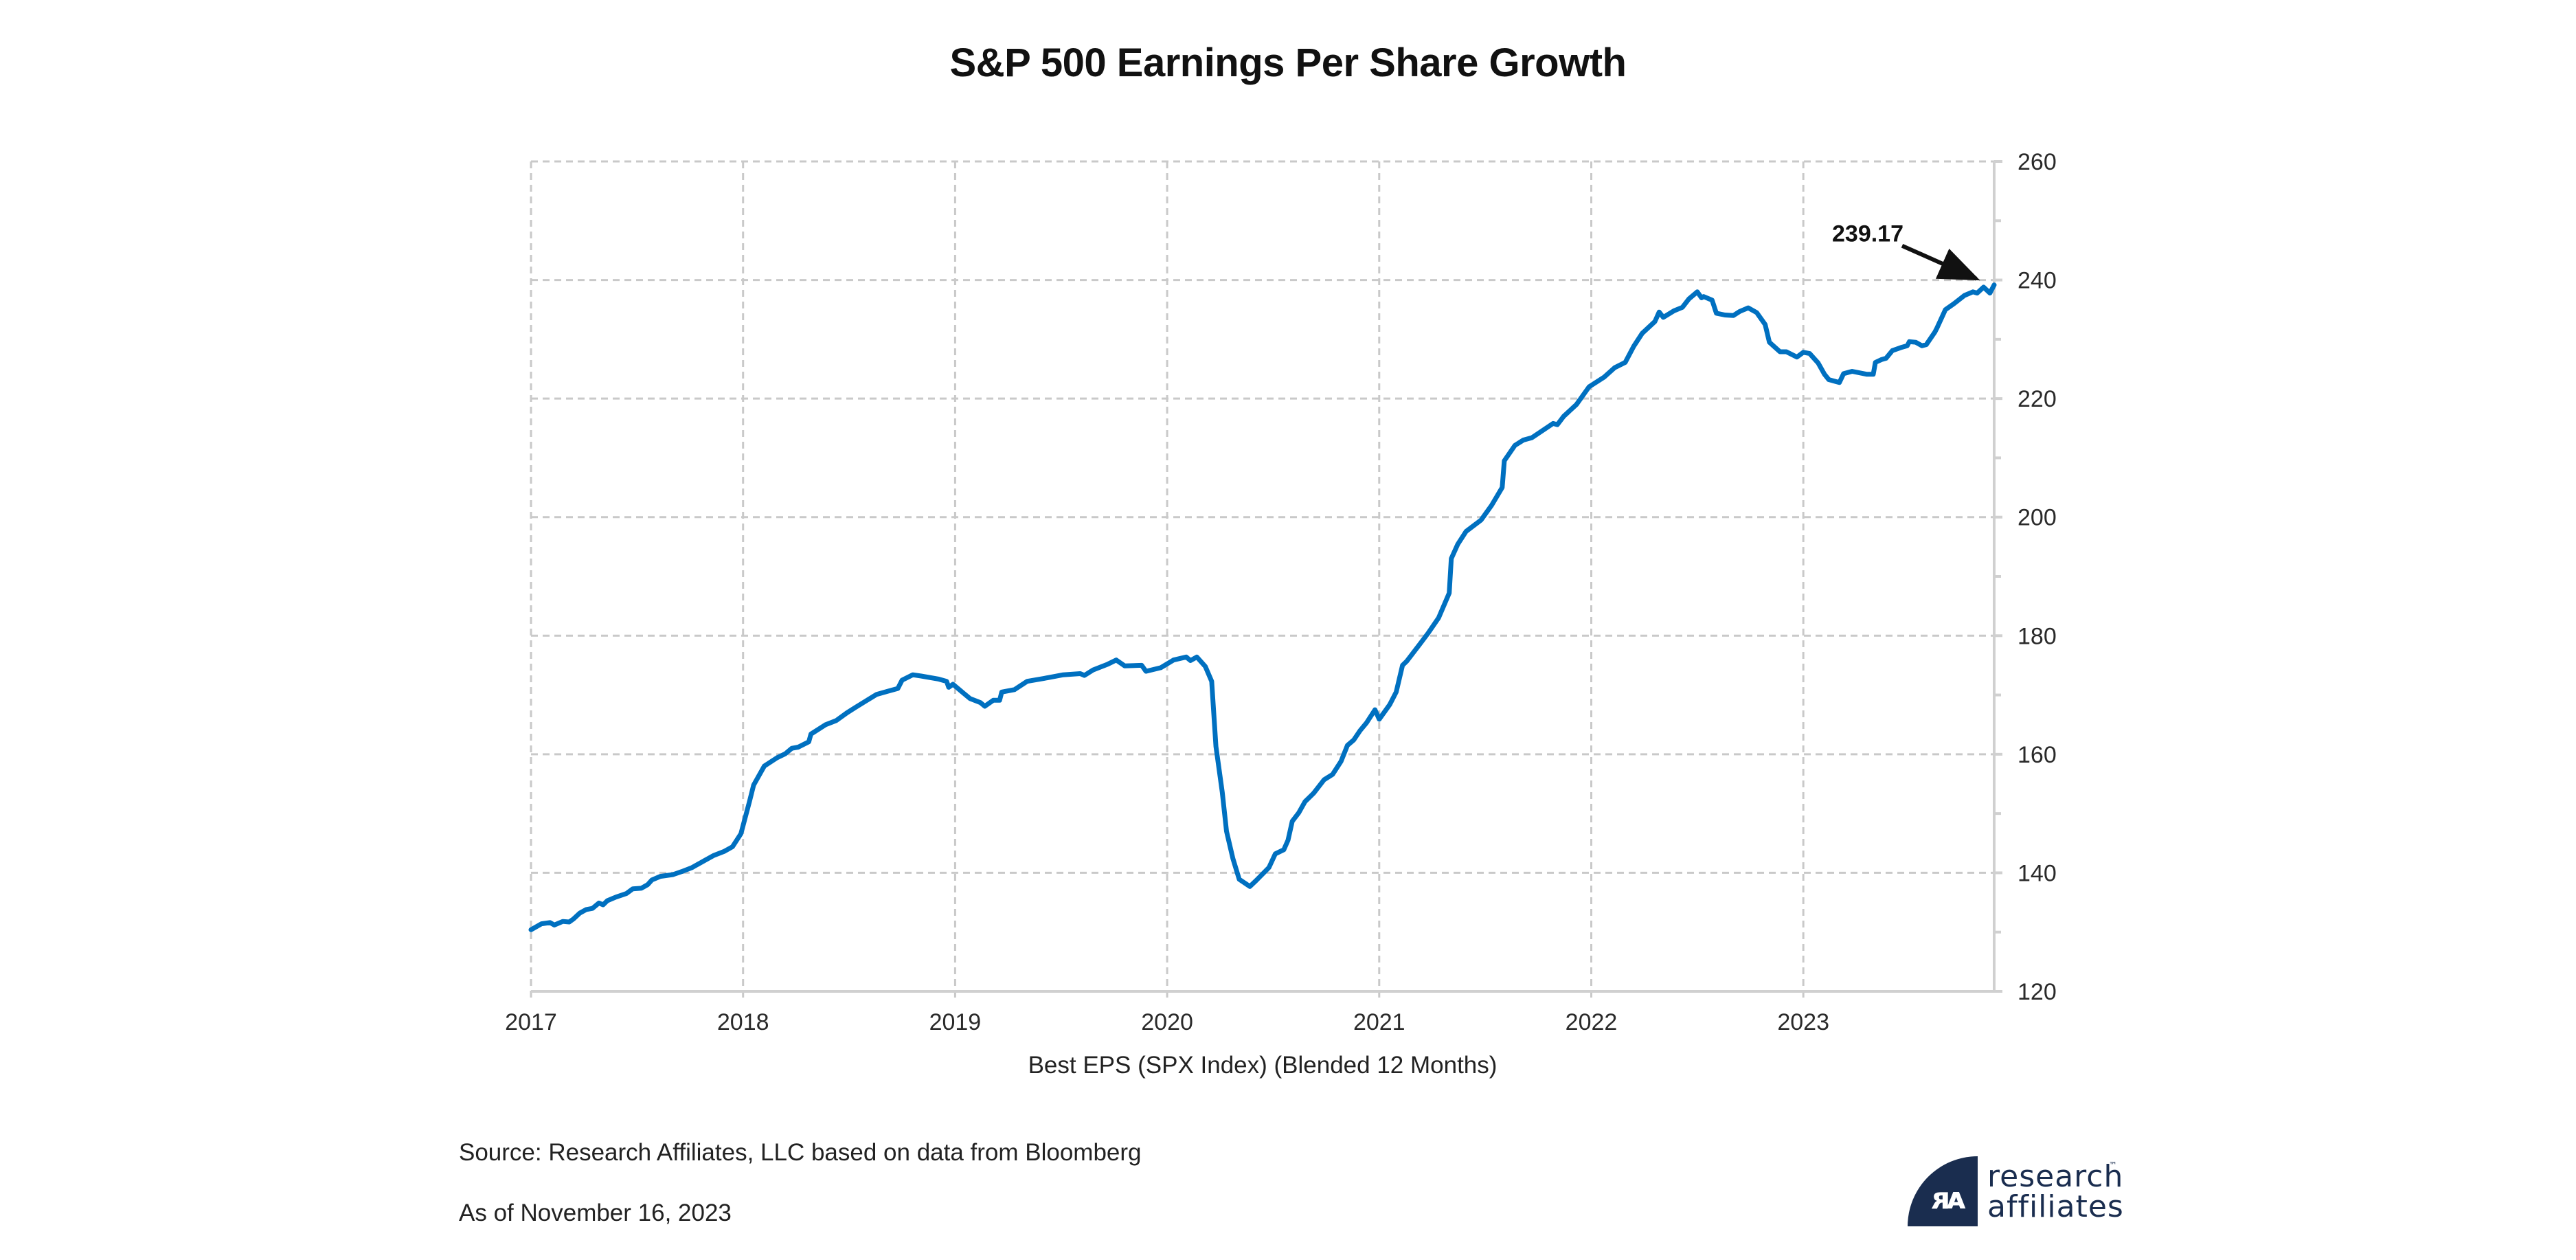  I want to click on logo-wordmark: research affiliates, so click(2055, 1192).